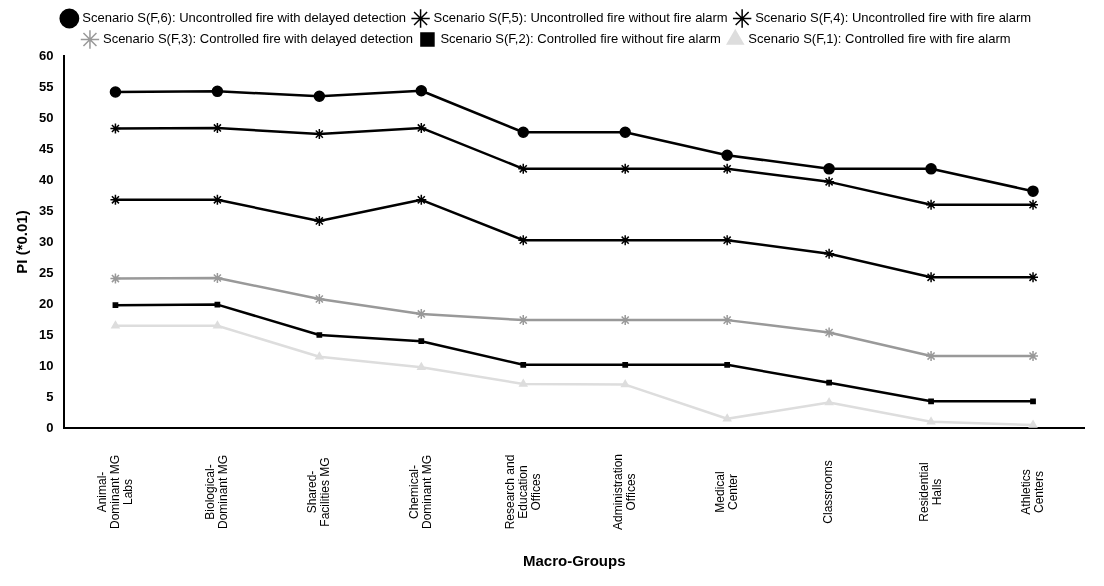 The width and height of the screenshot is (1104, 586). I want to click on x-tick-label: Residential Halls, so click(930, 492).